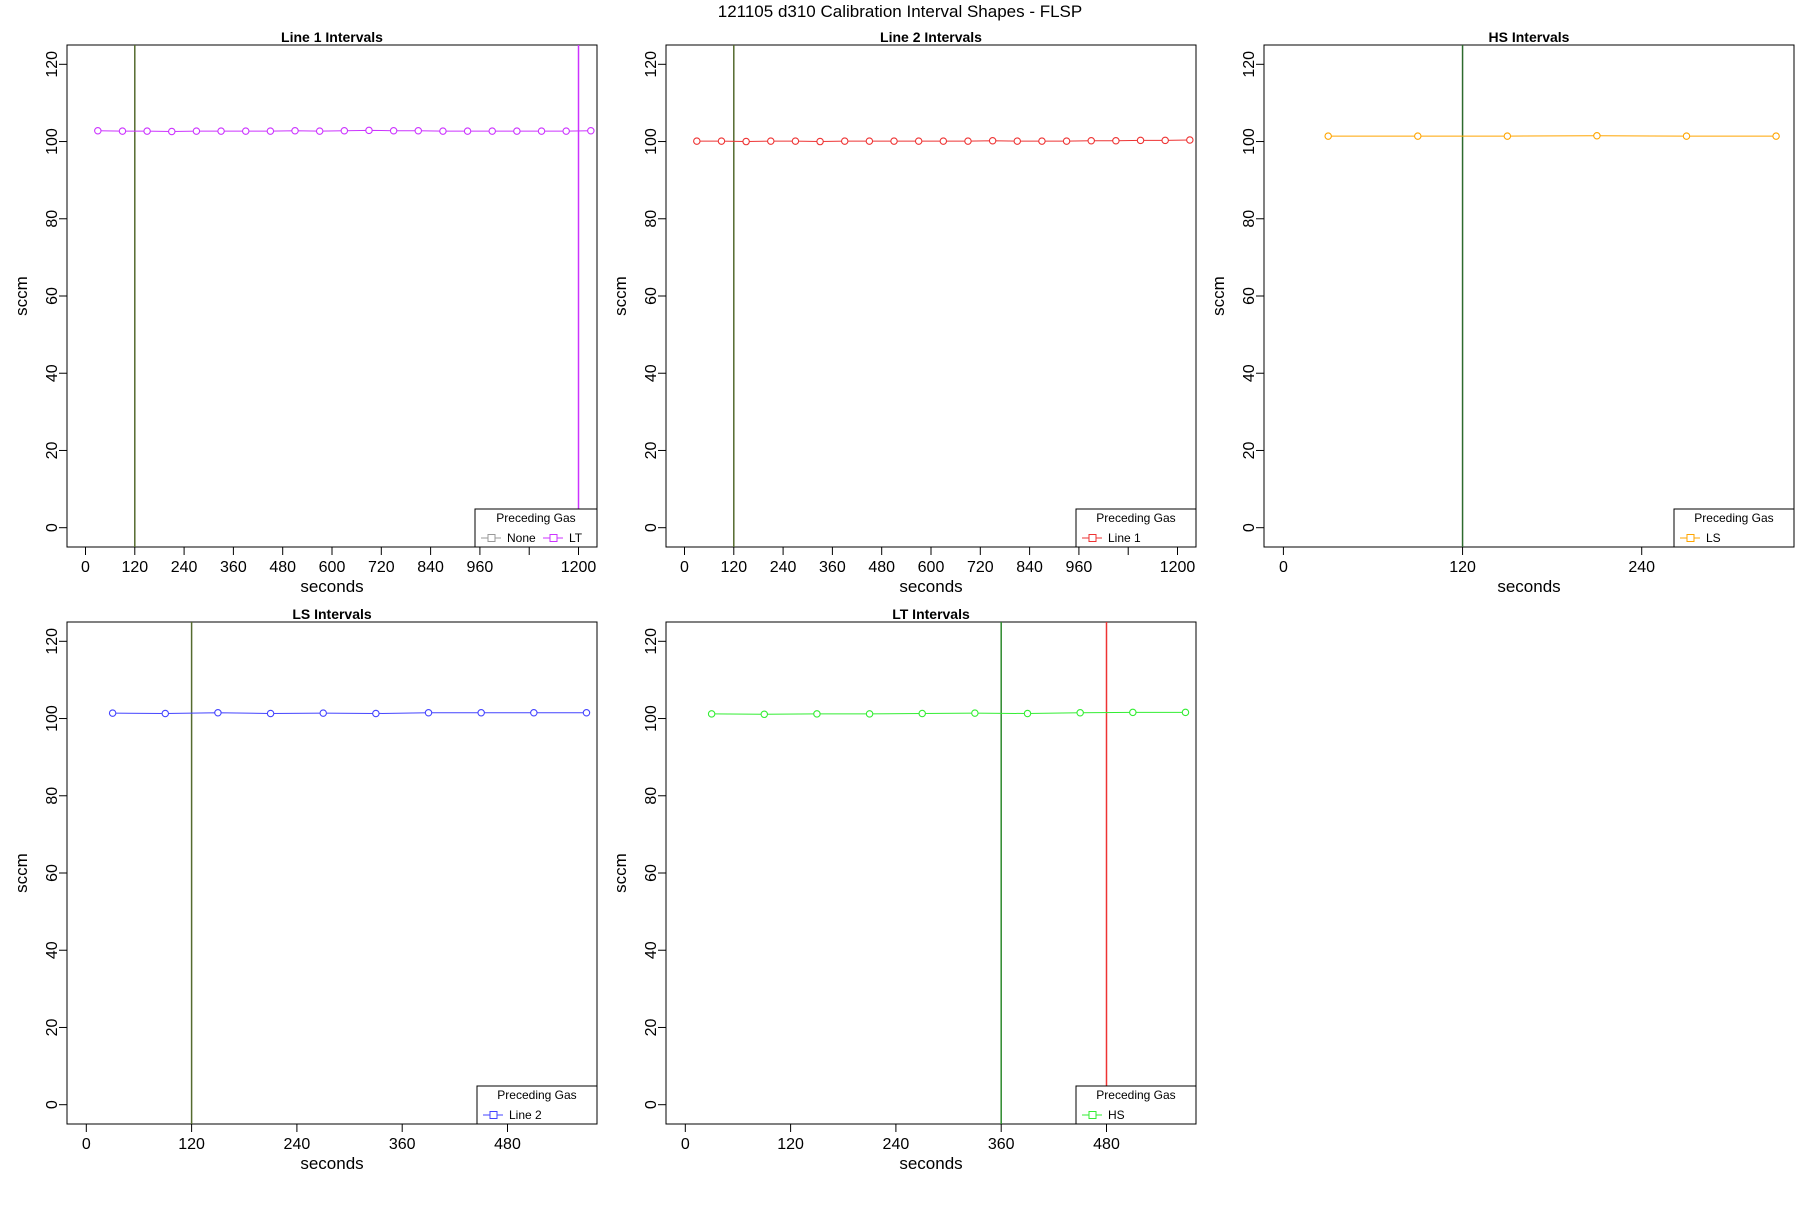 This screenshot has width=1800, height=1205. What do you see at coordinates (1249, 373) in the screenshot?
I see `y-tick-label: 40` at bounding box center [1249, 373].